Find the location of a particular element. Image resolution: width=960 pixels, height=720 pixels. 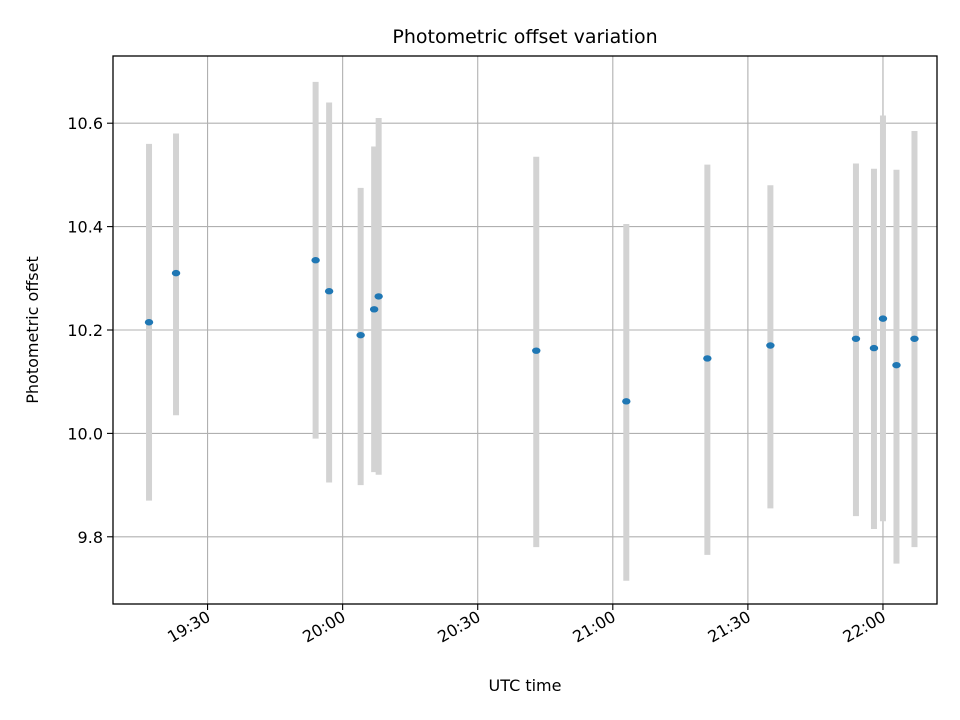

y-tick-label: 10.2 is located at coordinates (85, 330).